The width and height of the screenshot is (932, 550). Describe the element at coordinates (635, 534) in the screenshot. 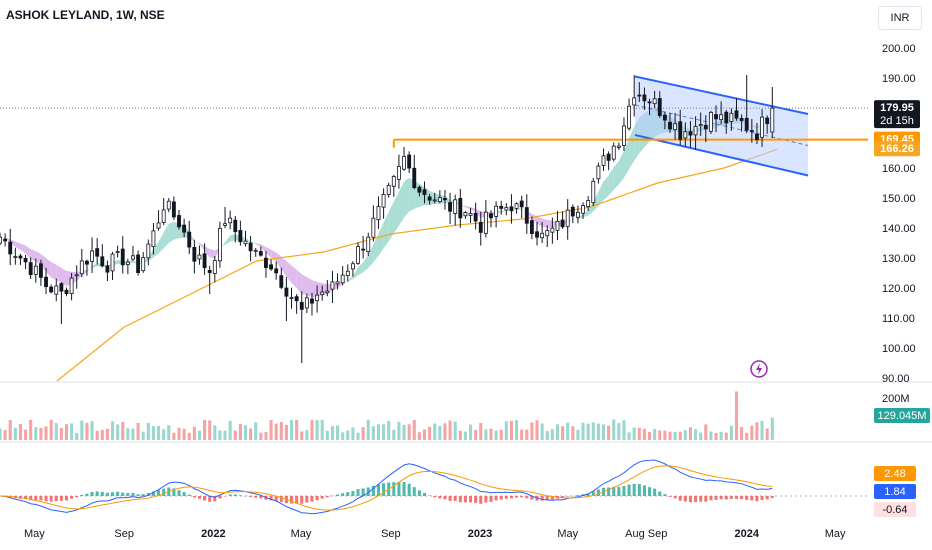

I see `time-axis-label: Aug` at that location.